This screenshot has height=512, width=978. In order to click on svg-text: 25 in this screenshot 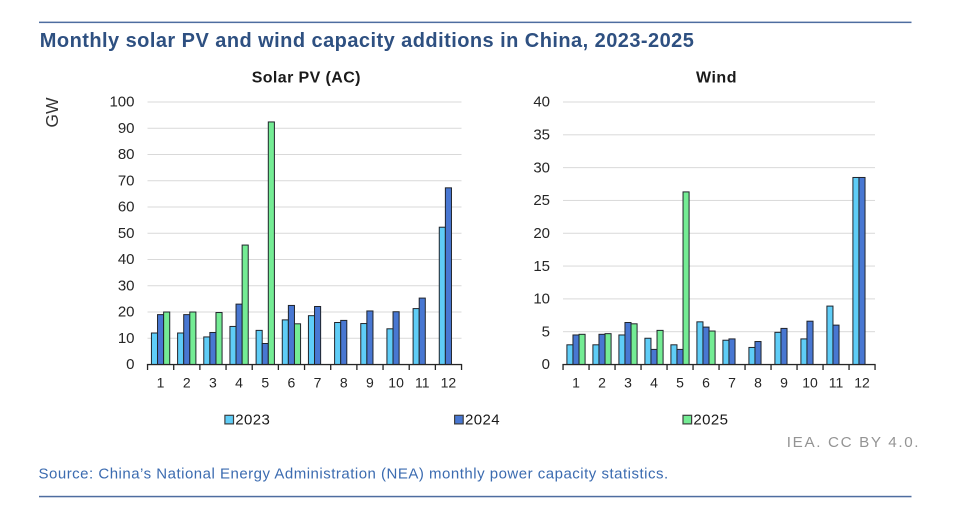, I will do `click(541, 200)`.